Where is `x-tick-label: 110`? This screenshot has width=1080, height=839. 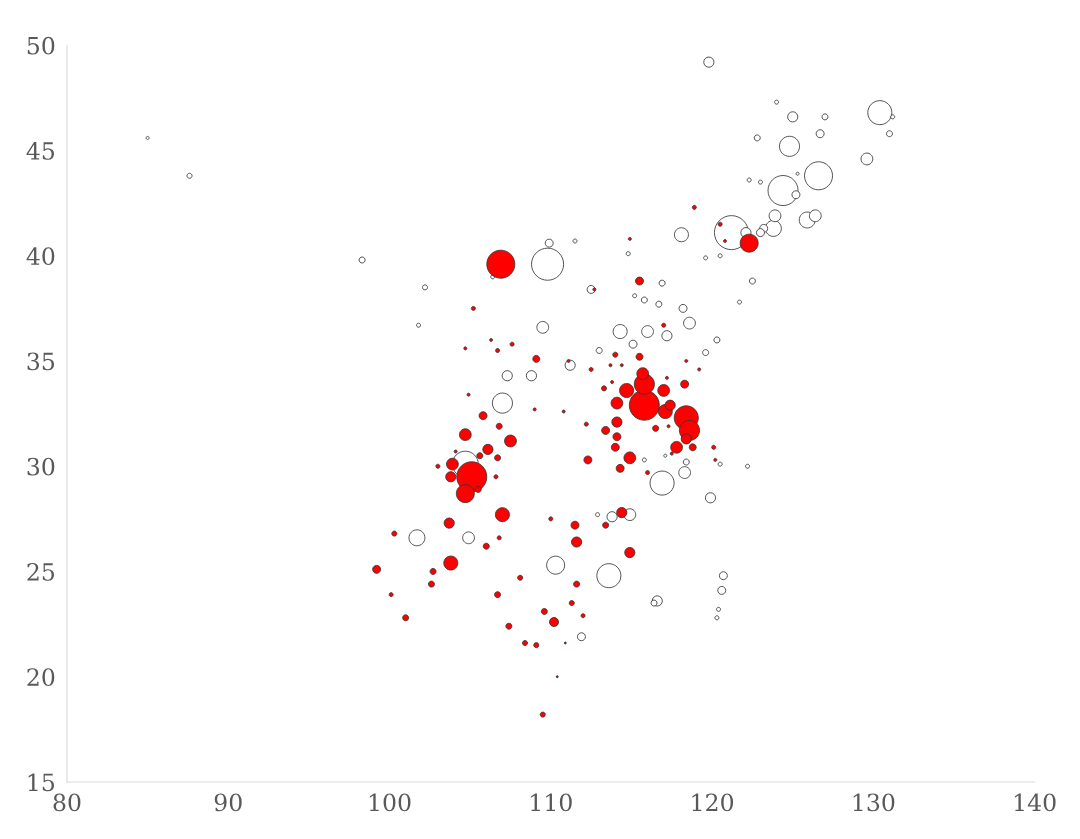
x-tick-label: 110 is located at coordinates (551, 802).